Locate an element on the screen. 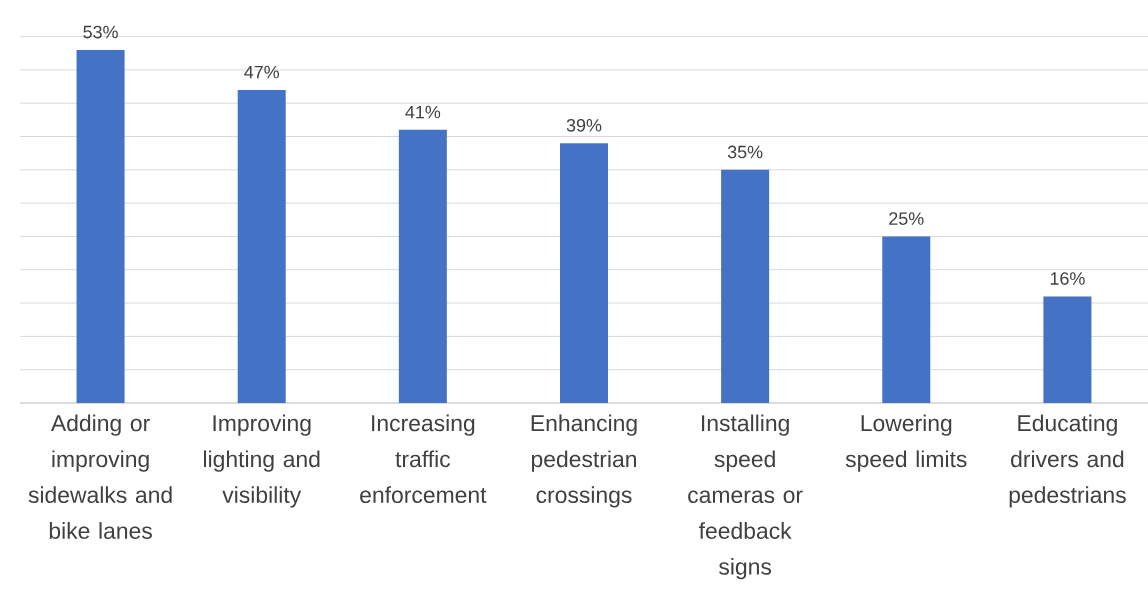 The image size is (1148, 597). data-label: 35% is located at coordinates (745, 152).